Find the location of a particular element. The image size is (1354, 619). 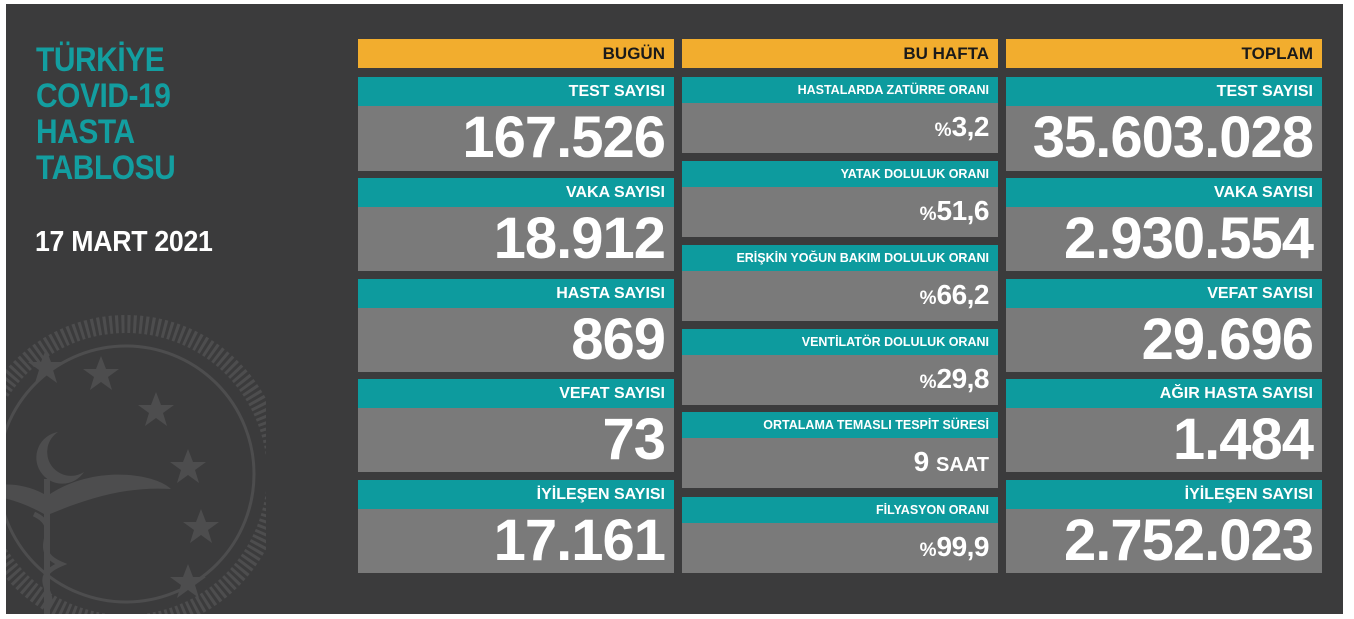

card-value: %51,6 is located at coordinates (840, 213).